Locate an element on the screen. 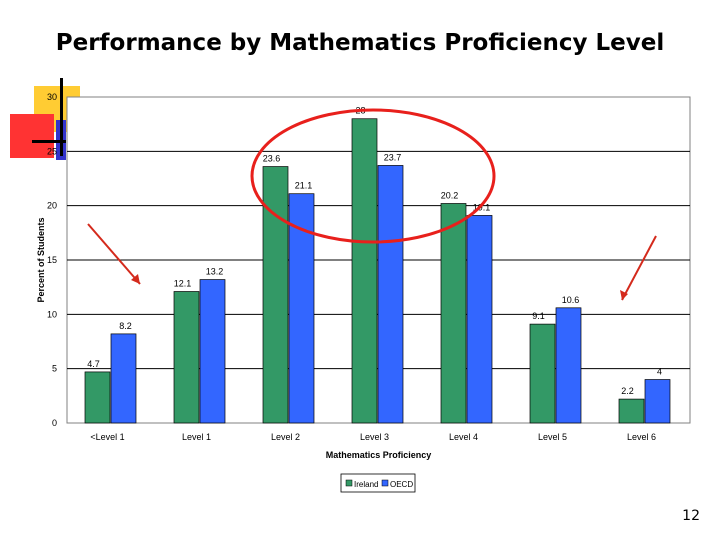 This screenshot has height=540, width=720. highlight-ellipse is located at coordinates (373, 176).